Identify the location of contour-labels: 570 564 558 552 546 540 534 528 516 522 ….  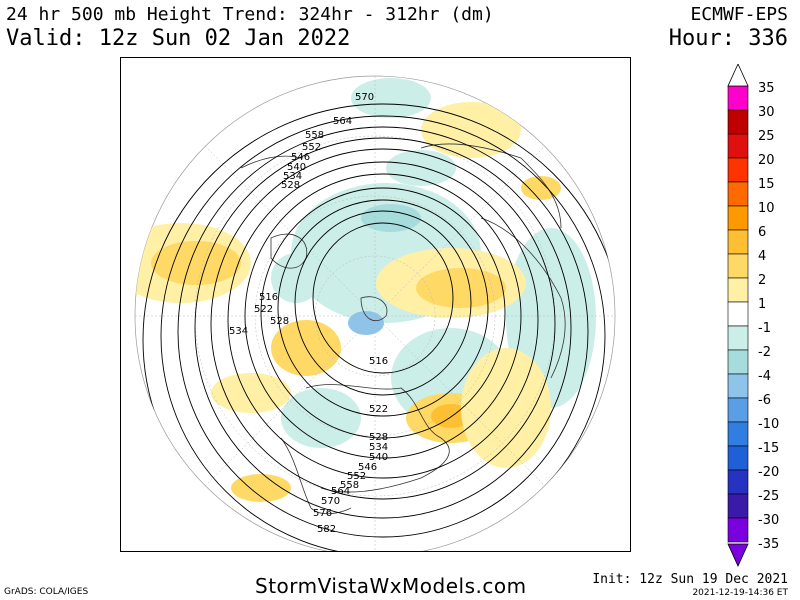
(308, 313).